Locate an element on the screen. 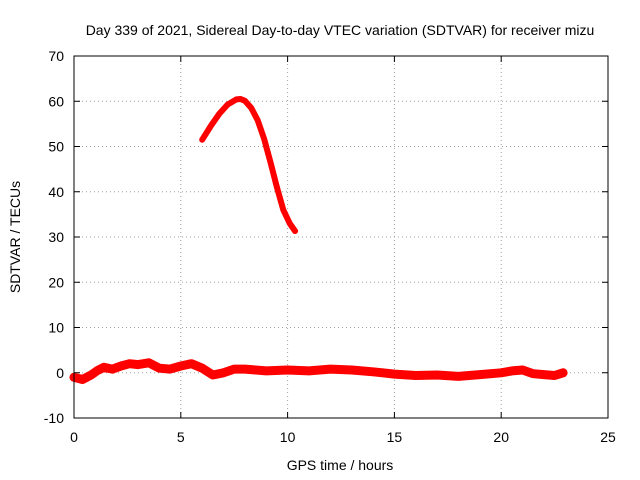 This screenshot has height=480, width=640. x-tick-label: 10 is located at coordinates (288, 437).